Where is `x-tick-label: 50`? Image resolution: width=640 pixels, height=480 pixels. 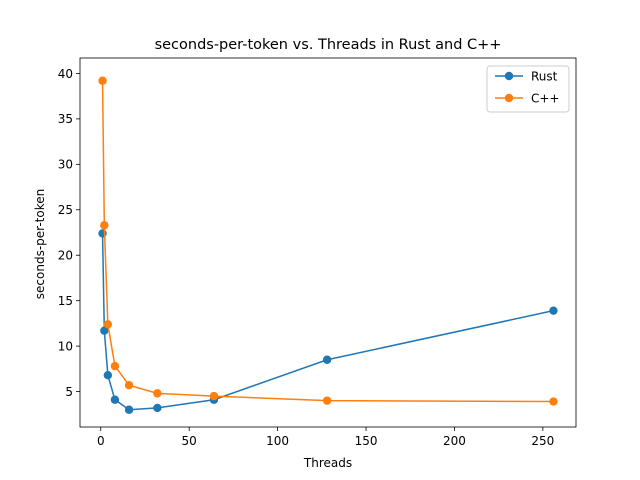
x-tick-label: 50 is located at coordinates (189, 441).